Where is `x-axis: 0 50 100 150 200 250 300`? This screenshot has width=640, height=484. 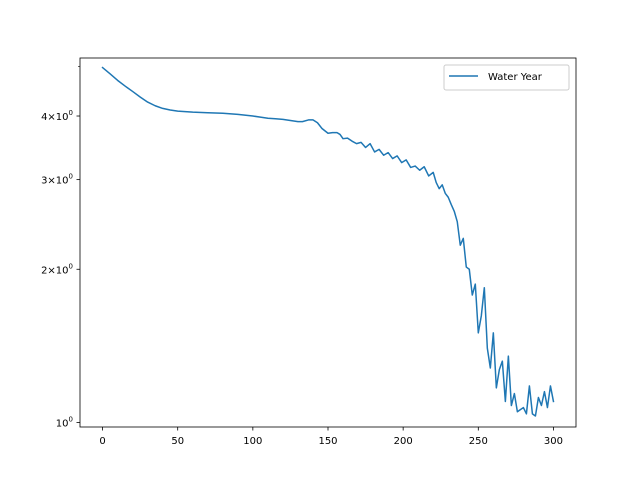
x-axis: 0 50 100 150 200 250 300 is located at coordinates (331, 437).